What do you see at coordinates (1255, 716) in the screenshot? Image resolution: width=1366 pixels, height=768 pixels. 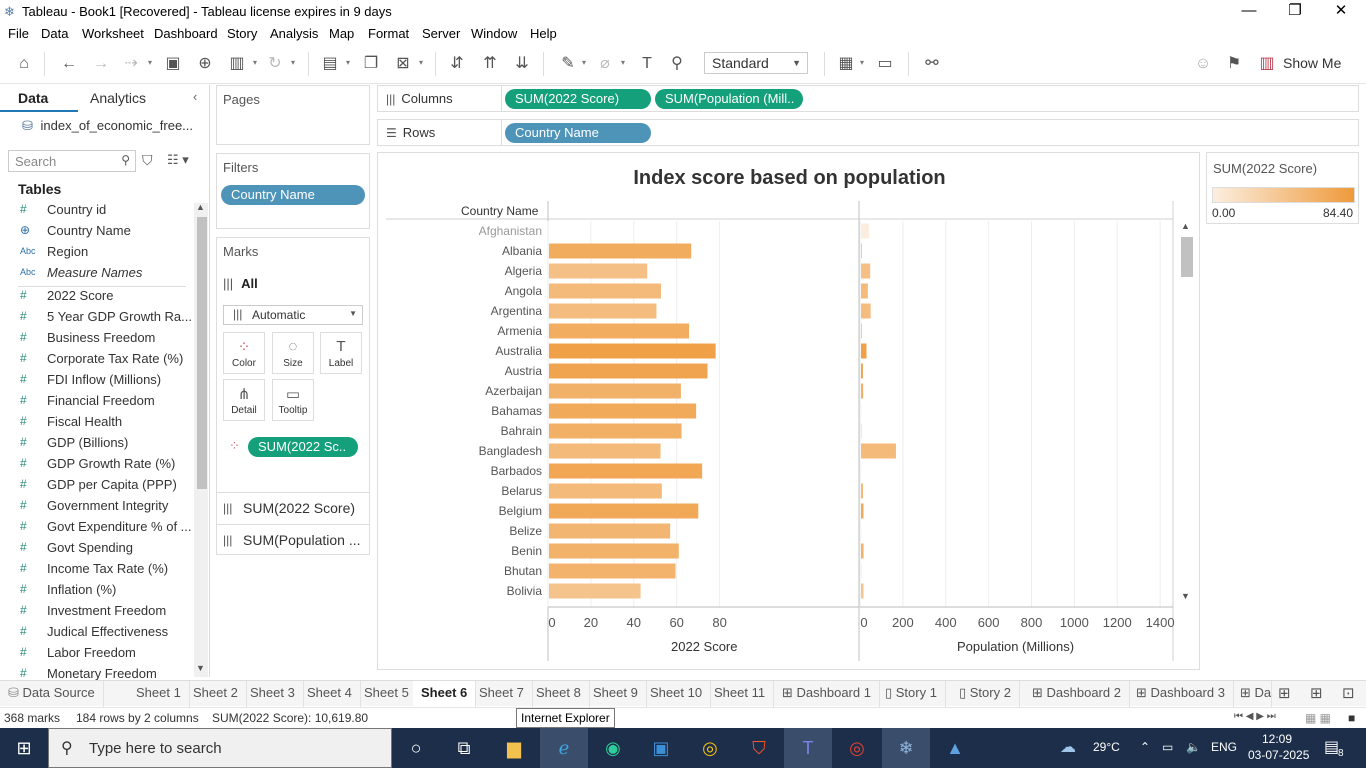 I see `sheet-navigation-icon: ⏮ ◀ ▶ ⏭` at bounding box center [1255, 716].